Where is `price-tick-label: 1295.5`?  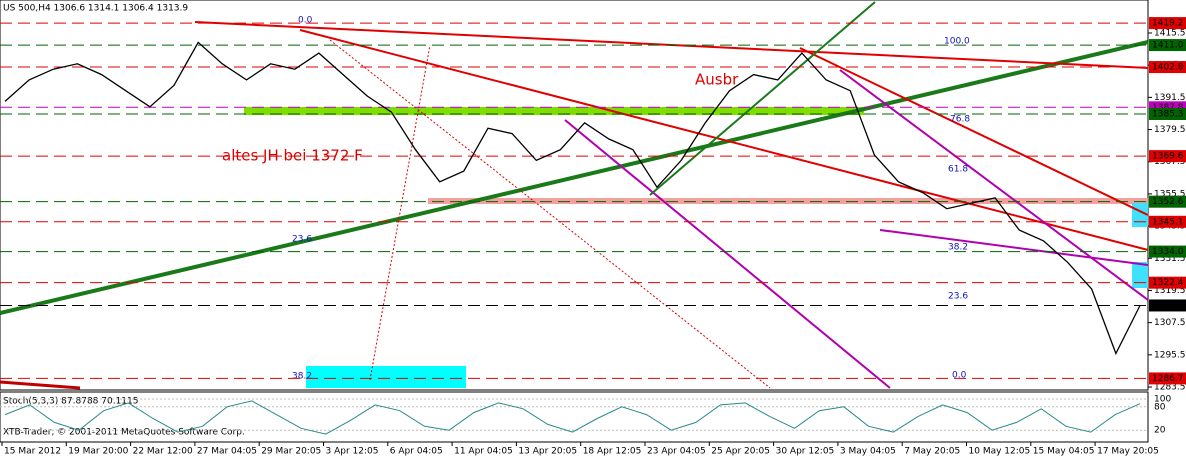
price-tick-label: 1295.5 is located at coordinates (1170, 355).